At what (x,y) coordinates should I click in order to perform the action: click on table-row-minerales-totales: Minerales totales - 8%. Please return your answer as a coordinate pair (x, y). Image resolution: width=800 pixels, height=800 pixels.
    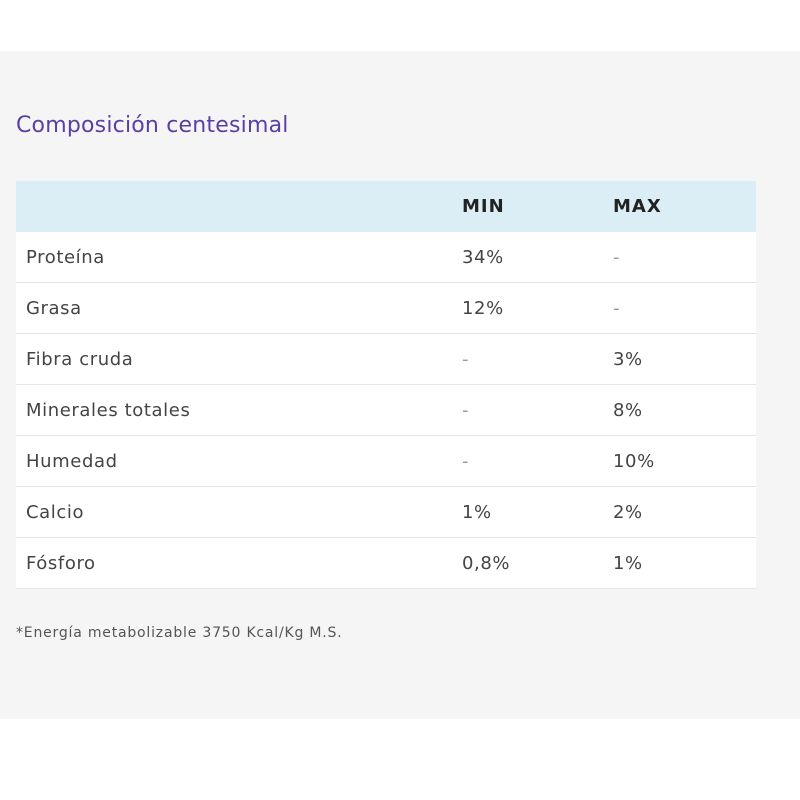
    Looking at the image, I should click on (386, 410).